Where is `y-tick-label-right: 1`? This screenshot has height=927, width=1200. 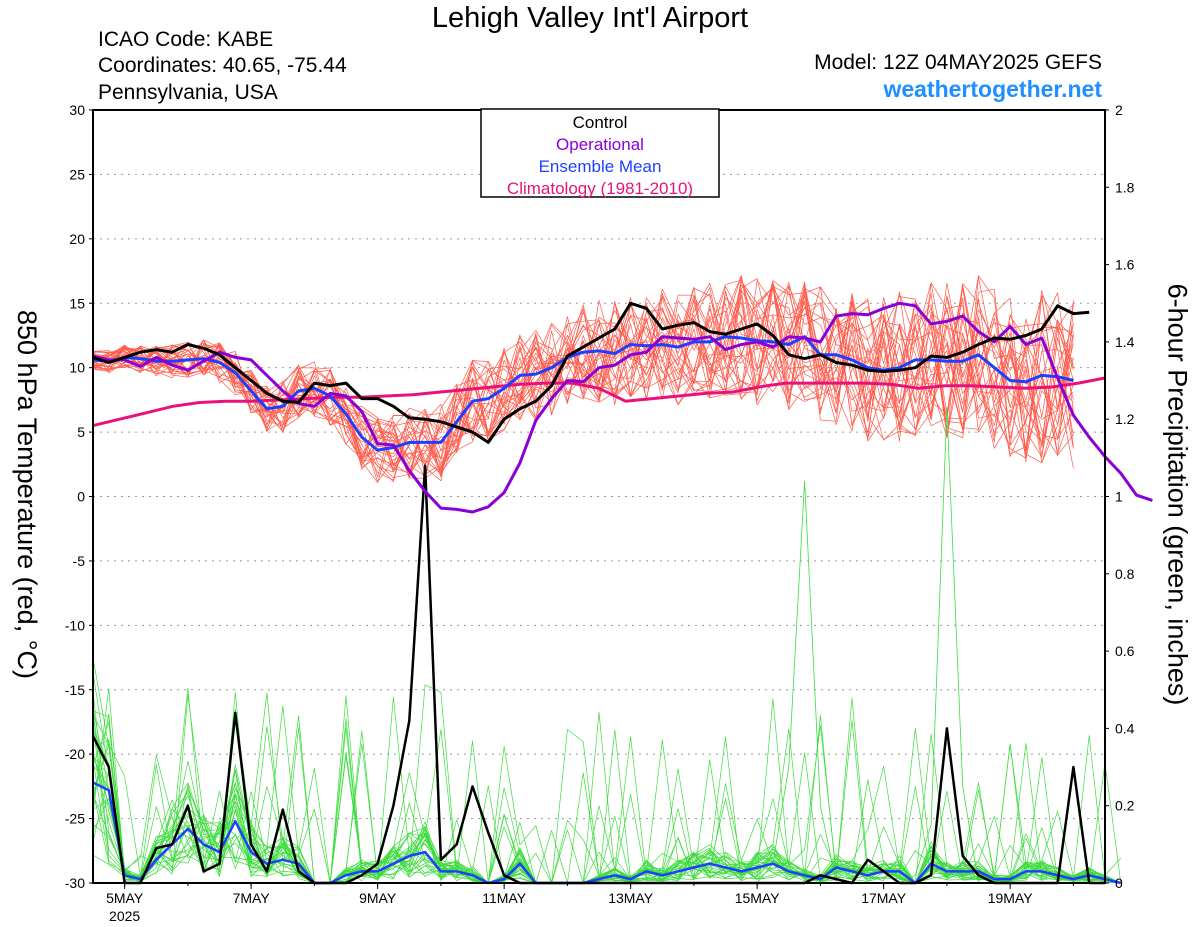
y-tick-label-right: 1 is located at coordinates (1119, 497).